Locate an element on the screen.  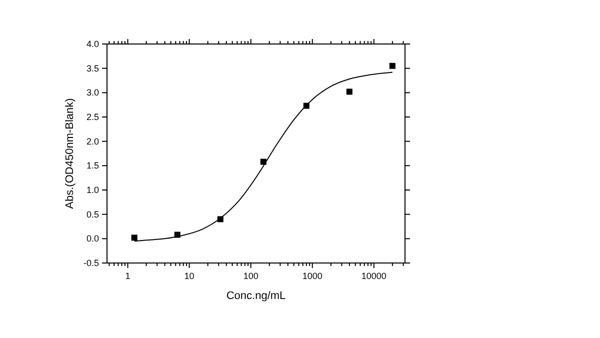
y-tick-label: 1.0 is located at coordinates (92, 190).